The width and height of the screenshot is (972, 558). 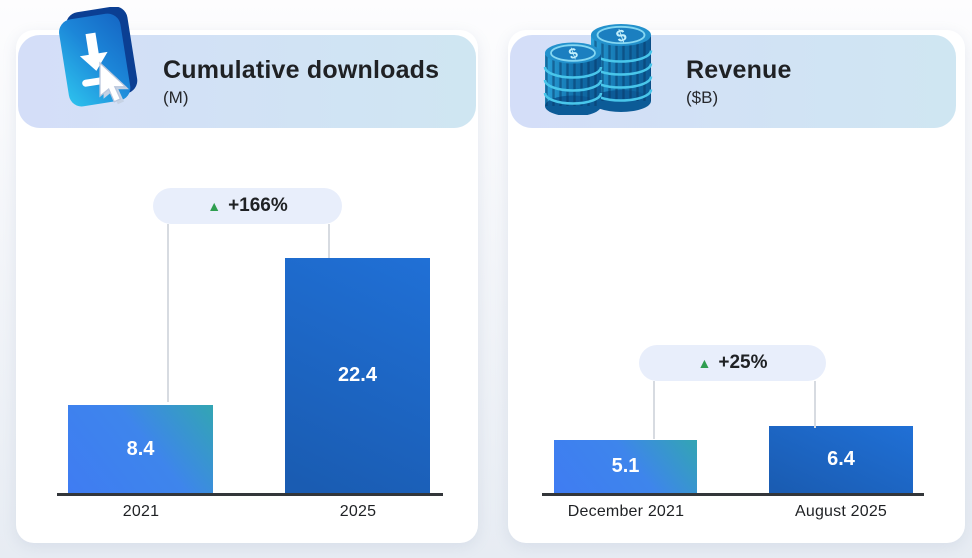 I want to click on x-tick-label: 2021, so click(x=141, y=511).